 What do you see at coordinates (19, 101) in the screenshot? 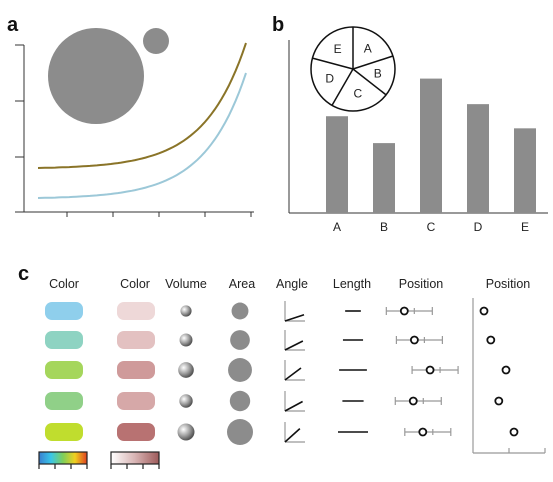
I see `panel-a-y-ticks` at bounding box center [19, 101].